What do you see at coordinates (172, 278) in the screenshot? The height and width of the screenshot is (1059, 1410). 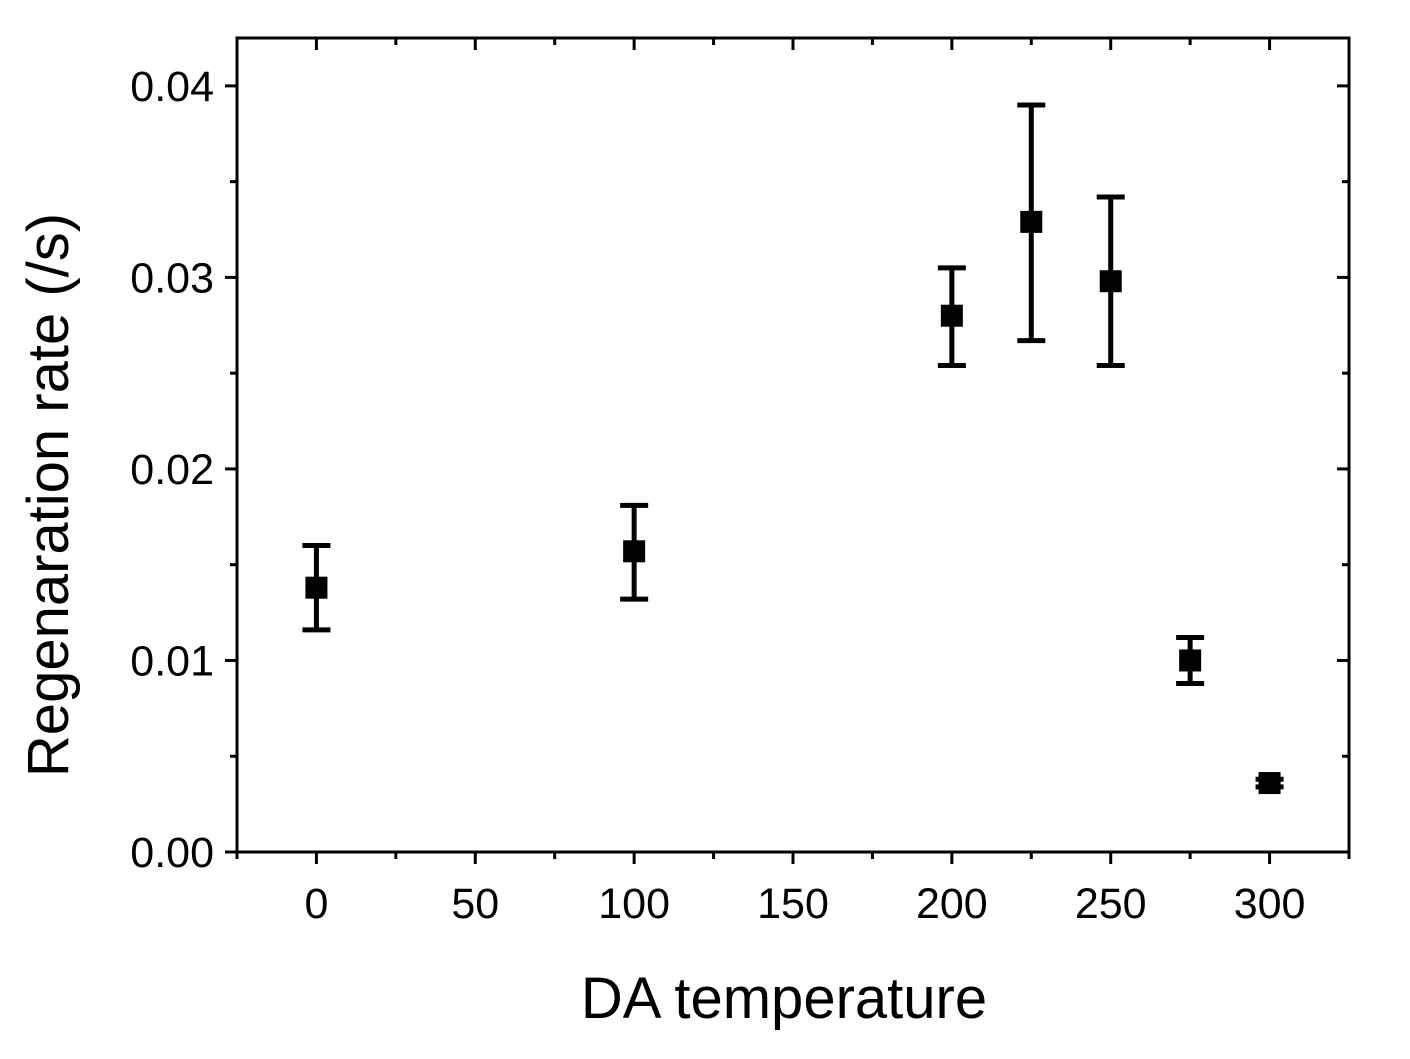 I see `y-tick-label: 0.03` at bounding box center [172, 278].